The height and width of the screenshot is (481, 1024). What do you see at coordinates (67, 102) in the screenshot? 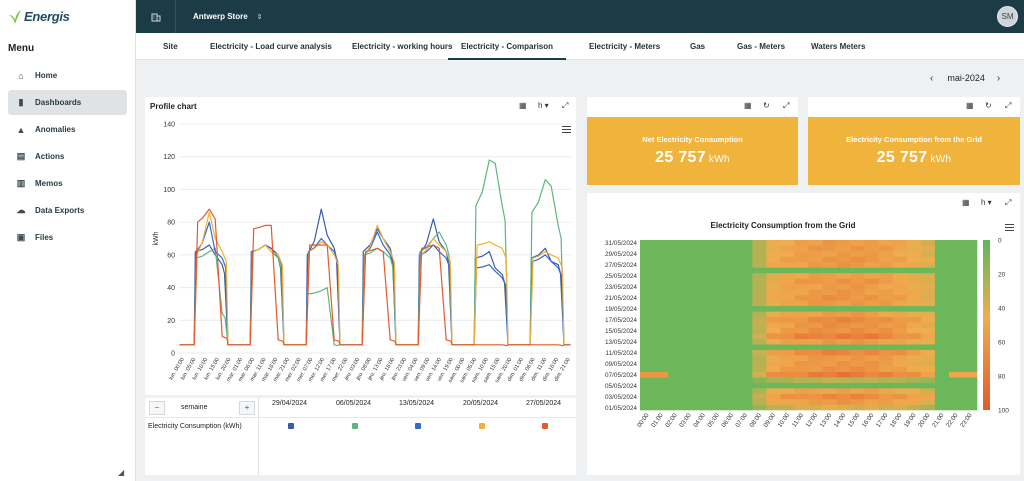
I see `sidebar-item-dashboards: ▮ Dashboards` at bounding box center [67, 102].